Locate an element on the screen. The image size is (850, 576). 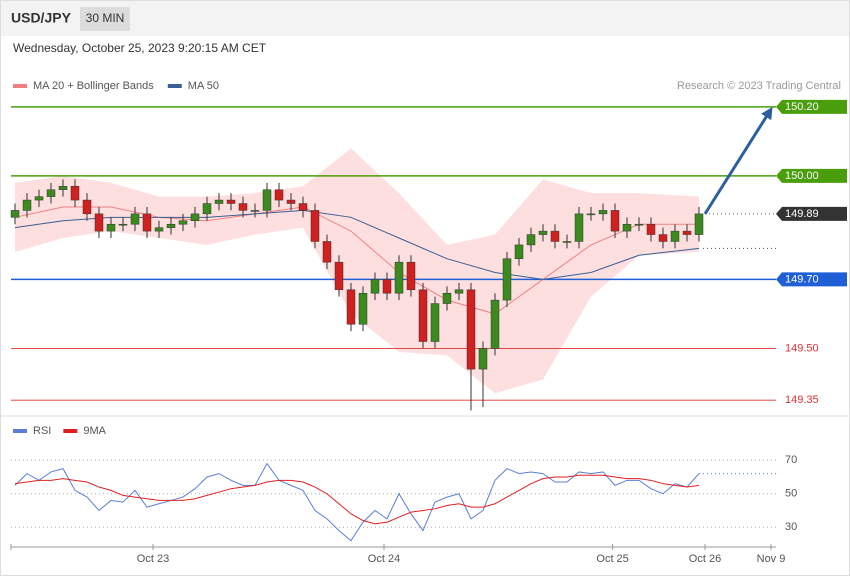
interval-box is located at coordinates (105, 19).